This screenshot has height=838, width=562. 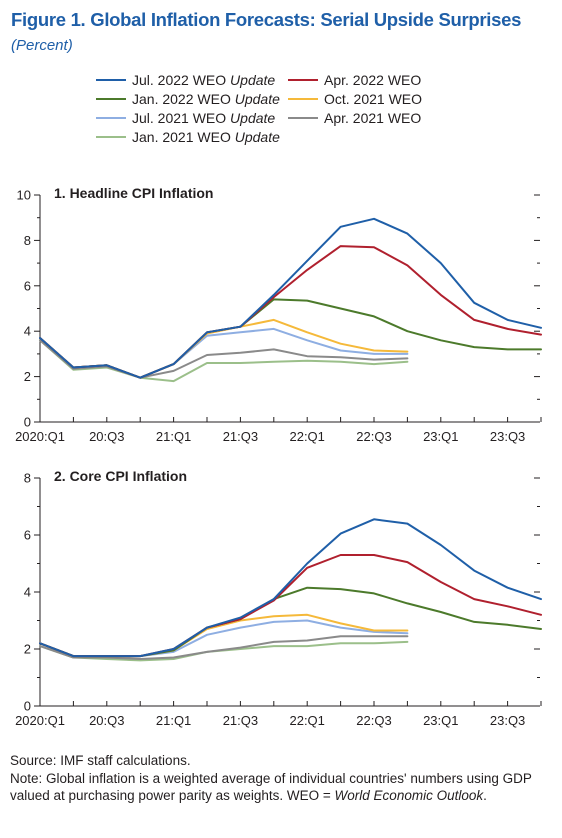 I want to click on legend-item: Apr. 2022 WEO, so click(x=354, y=80).